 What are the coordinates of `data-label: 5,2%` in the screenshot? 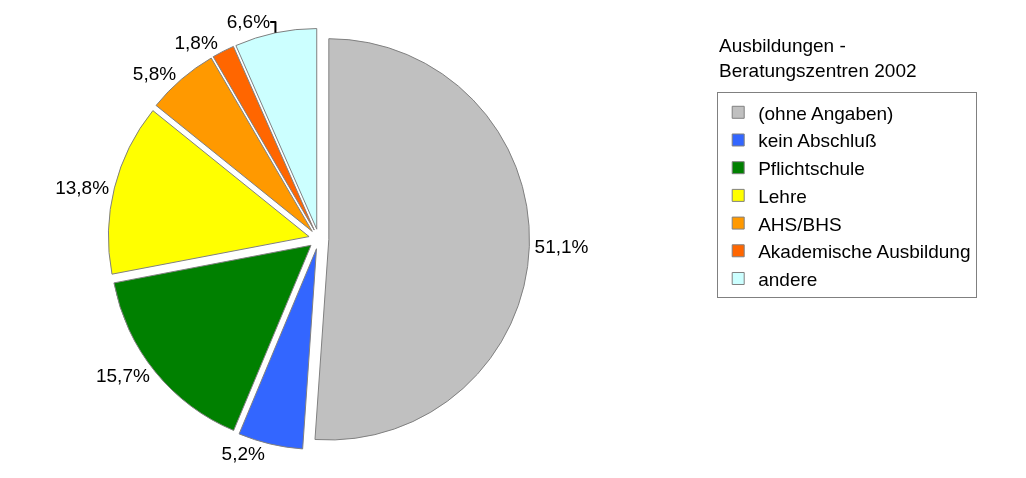 It's located at (243, 454).